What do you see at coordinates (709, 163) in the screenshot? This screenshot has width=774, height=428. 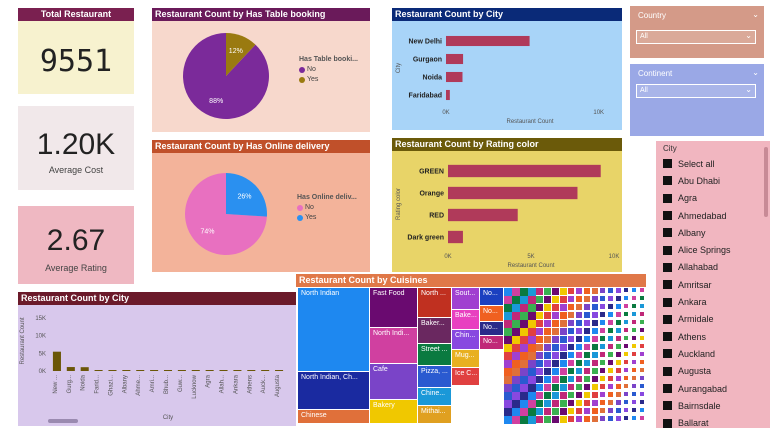 I see `city-select-all: Select all` at bounding box center [709, 163].